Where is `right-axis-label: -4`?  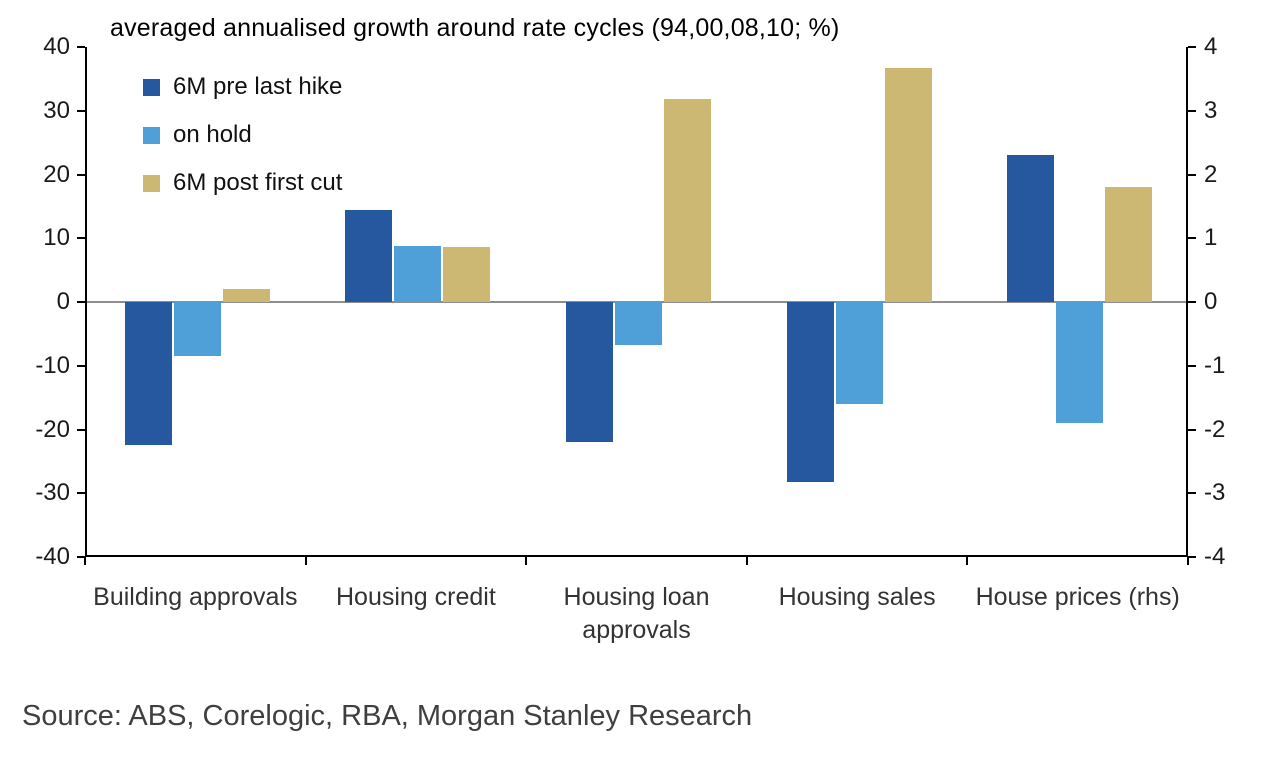
right-axis-label: -4 is located at coordinates (1215, 556).